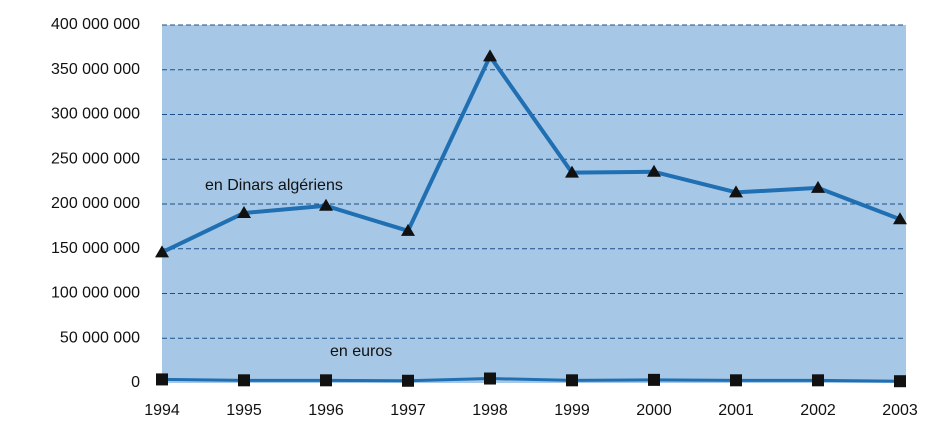 The height and width of the screenshot is (422, 932). What do you see at coordinates (95, 248) in the screenshot?
I see `y-tick-label: 150 000 000` at bounding box center [95, 248].